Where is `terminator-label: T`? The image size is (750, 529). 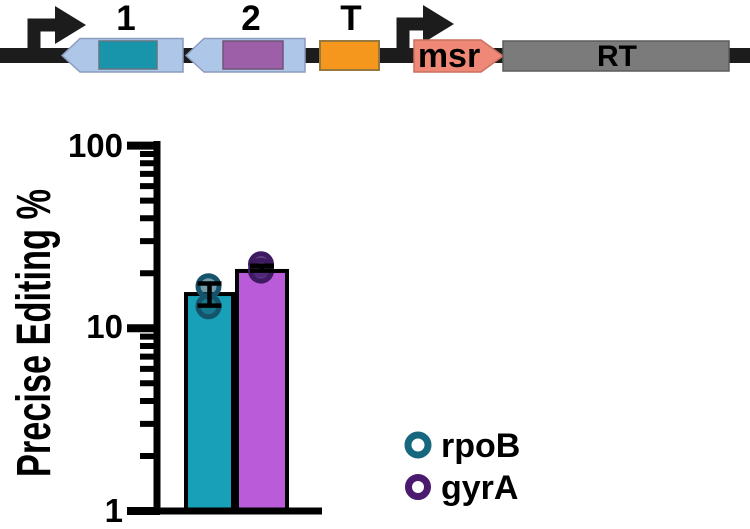 terminator-label: T is located at coordinates (350, 19).